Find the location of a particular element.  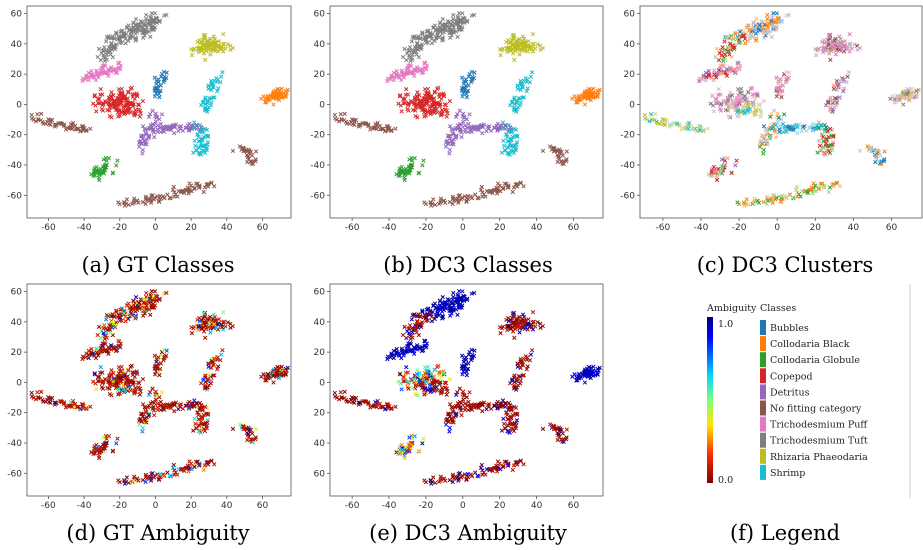

x-tick-label: 40 is located at coordinates (854, 228).